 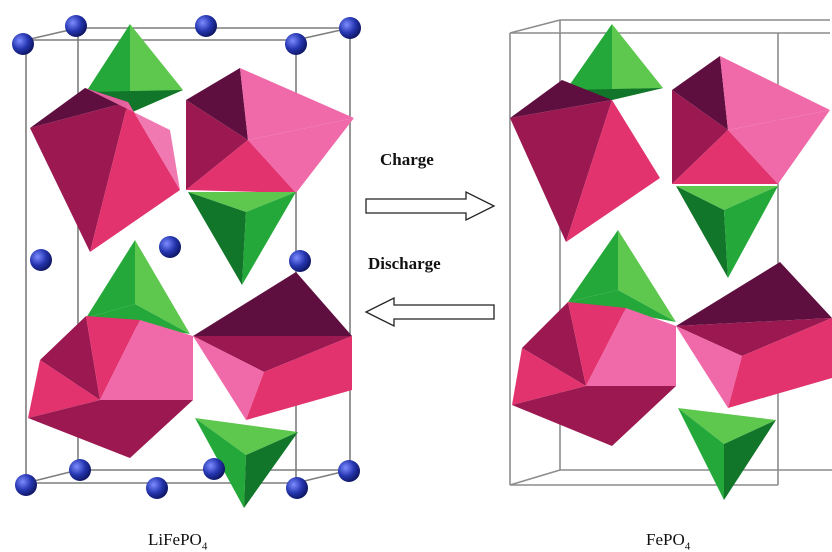 I want to click on charge-label: Charge, so click(x=407, y=159).